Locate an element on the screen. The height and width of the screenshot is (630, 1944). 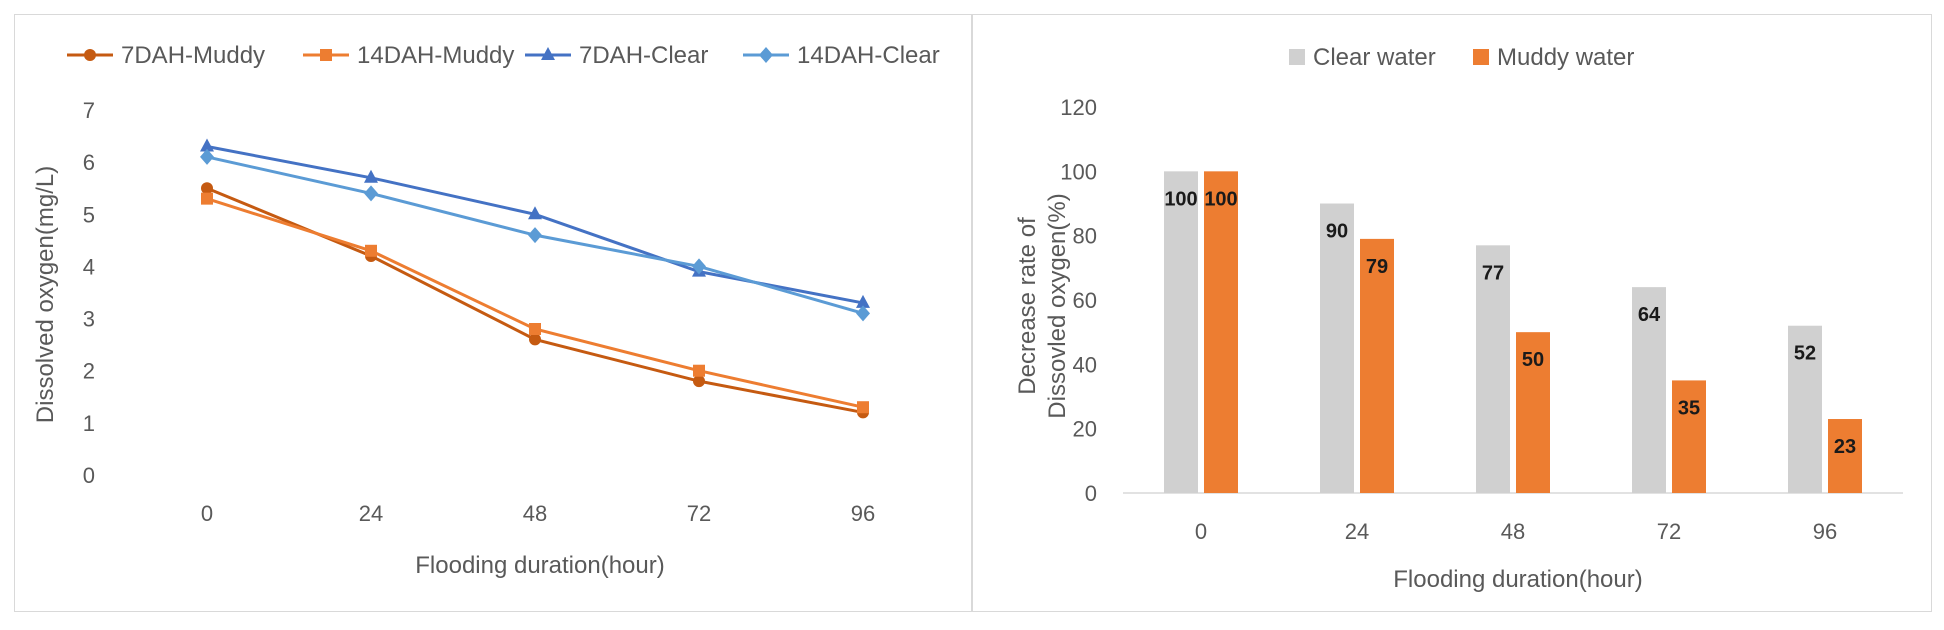
y-tick-label: 6 is located at coordinates (89, 162).